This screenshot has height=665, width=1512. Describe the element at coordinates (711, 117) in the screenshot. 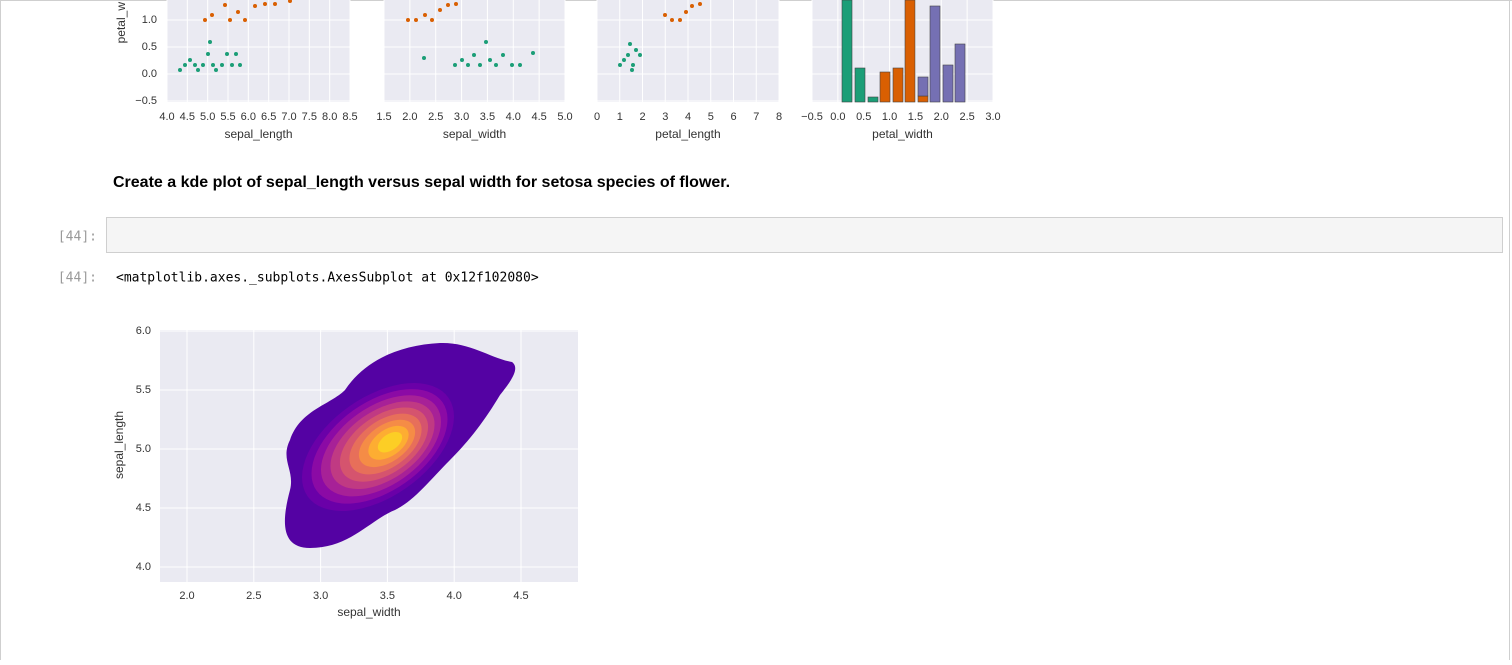

I see `x-tick-label: 5` at that location.